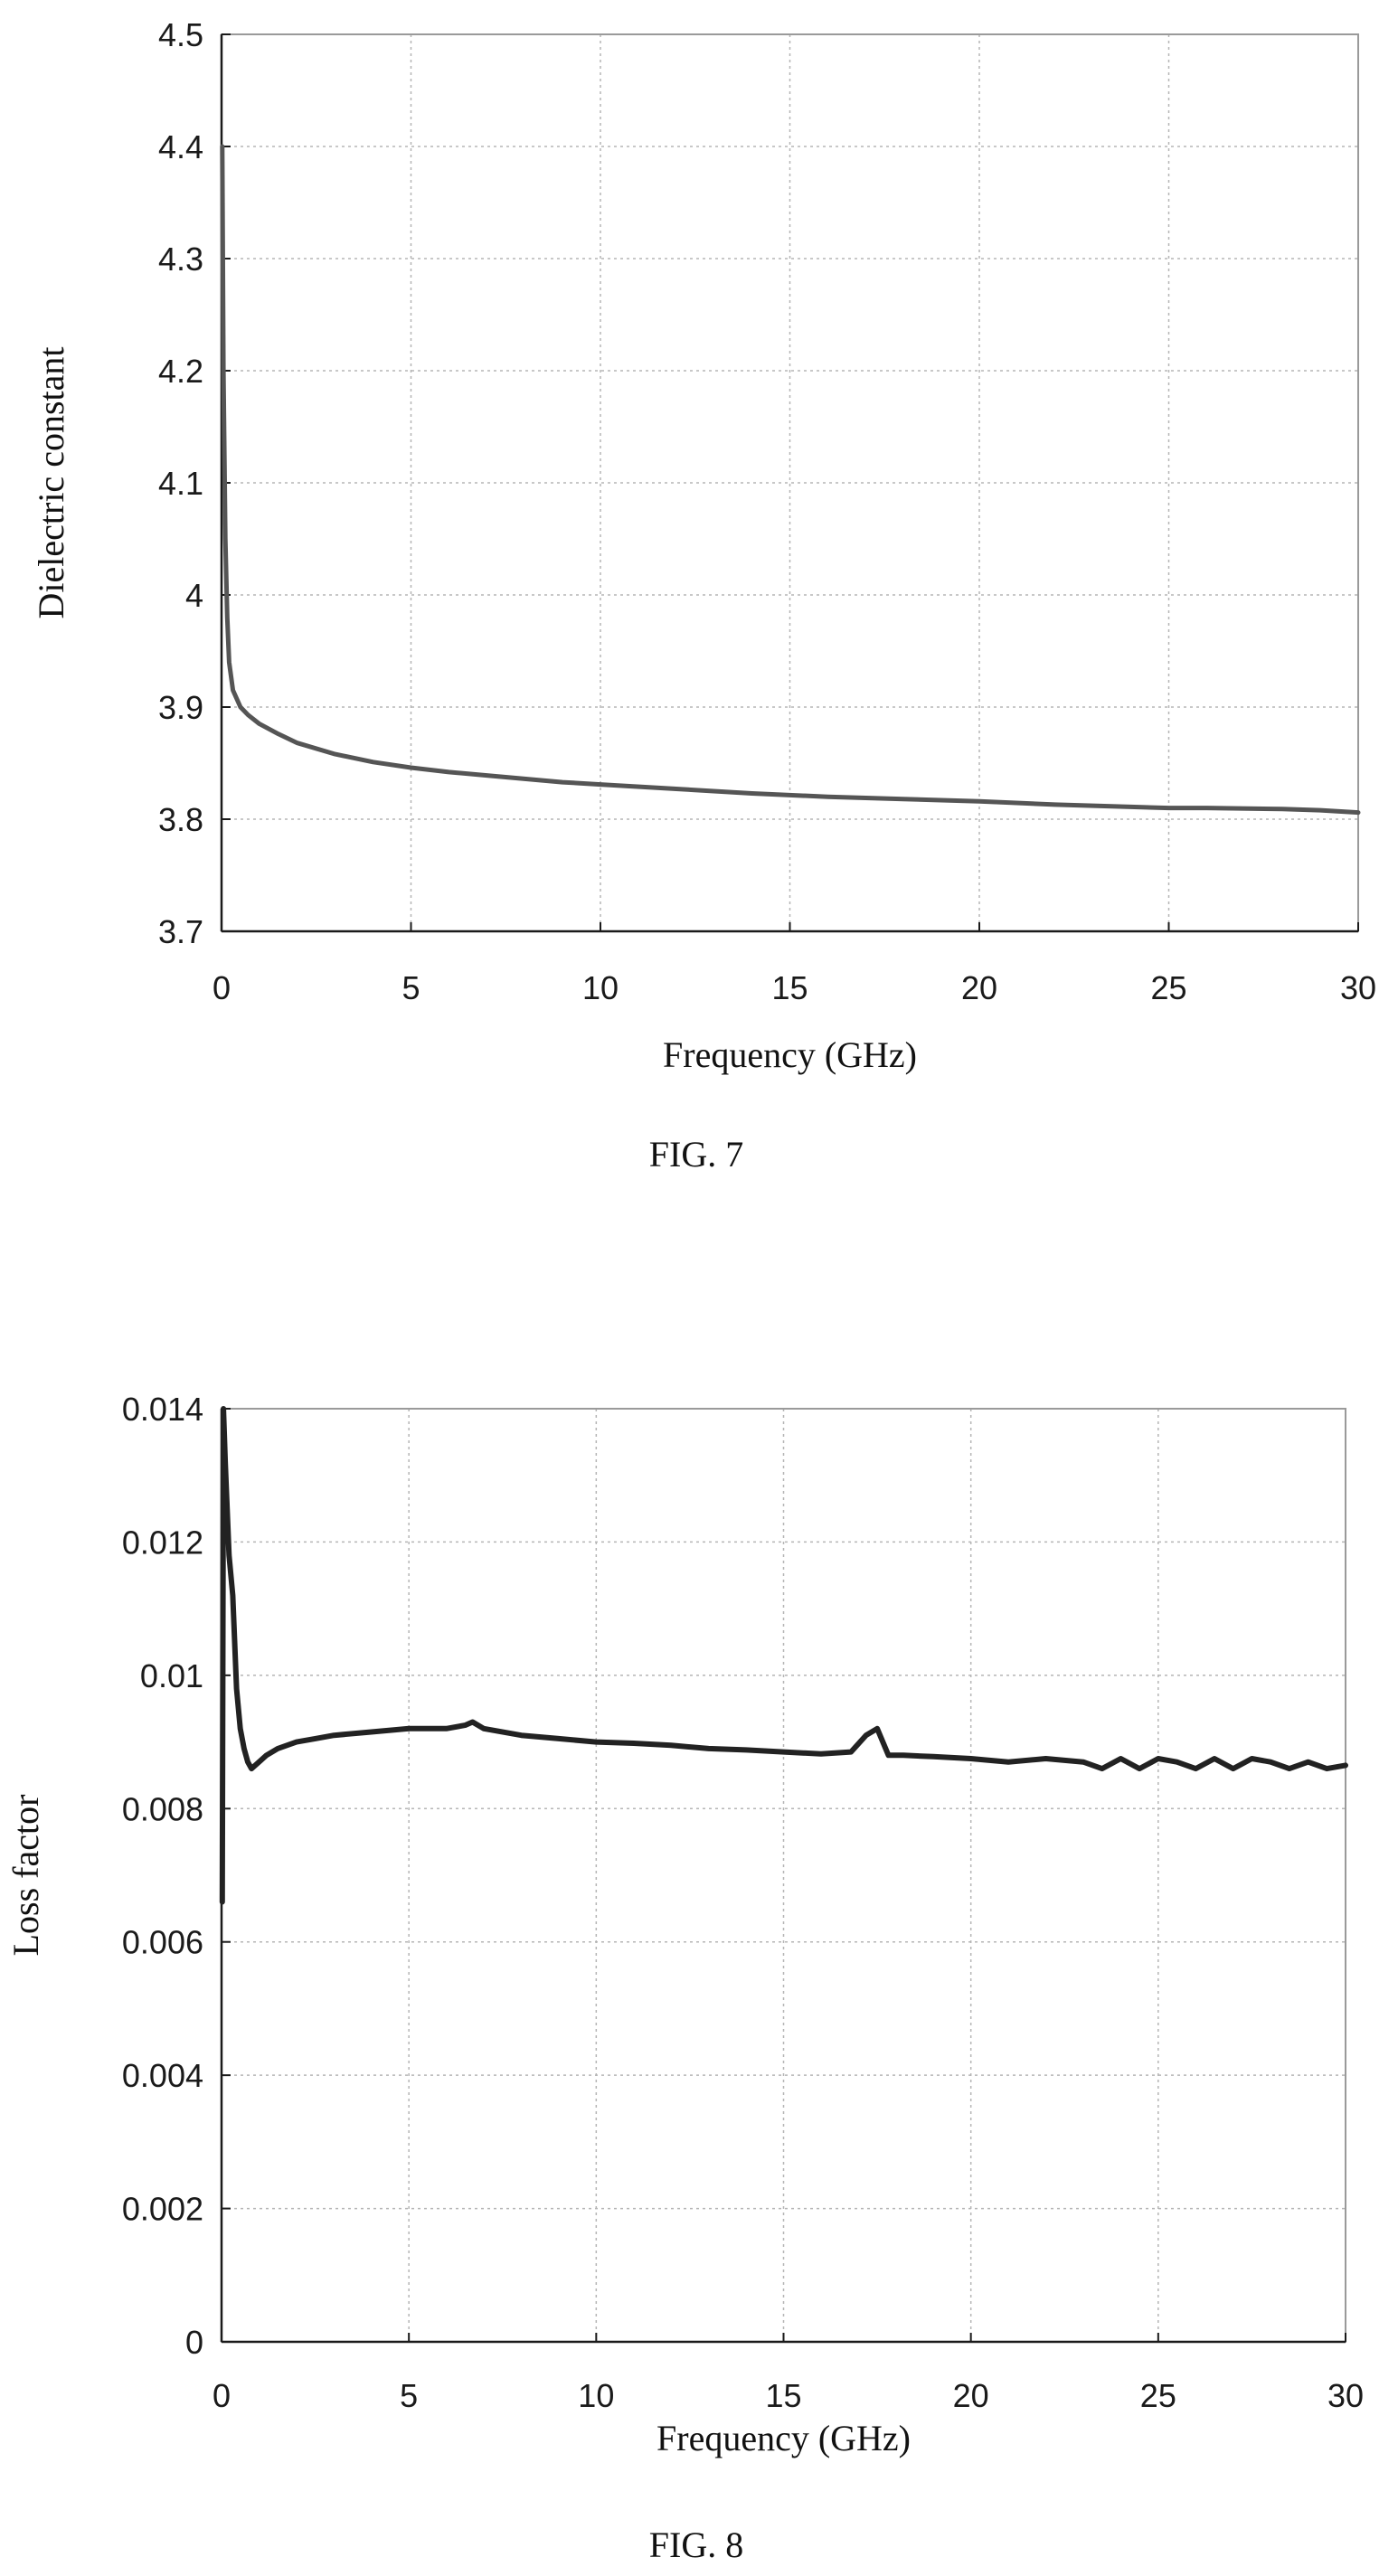  I want to click on dielectric-x-axis-title: Frequency (GHz), so click(790, 1054).